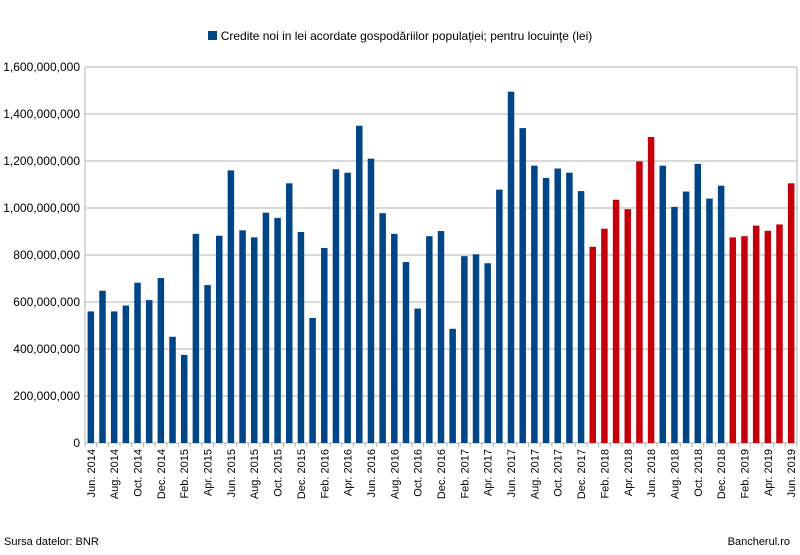  What do you see at coordinates (255, 474) in the screenshot?
I see `x-tick-label: Aug. 2015` at bounding box center [255, 474].